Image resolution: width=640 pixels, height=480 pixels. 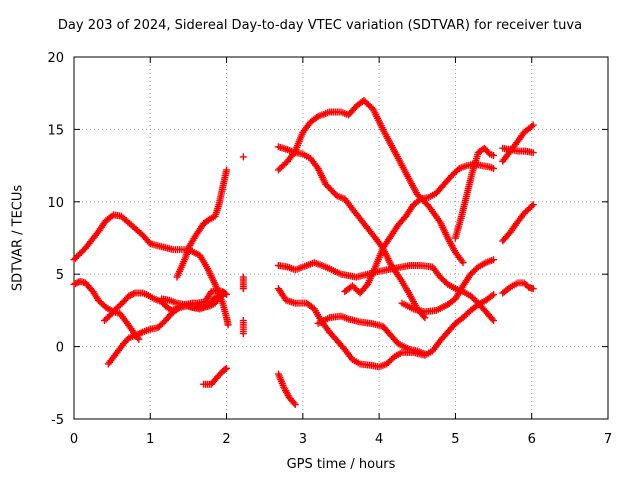 I want to click on y-tick-label: 20, so click(x=55, y=58).